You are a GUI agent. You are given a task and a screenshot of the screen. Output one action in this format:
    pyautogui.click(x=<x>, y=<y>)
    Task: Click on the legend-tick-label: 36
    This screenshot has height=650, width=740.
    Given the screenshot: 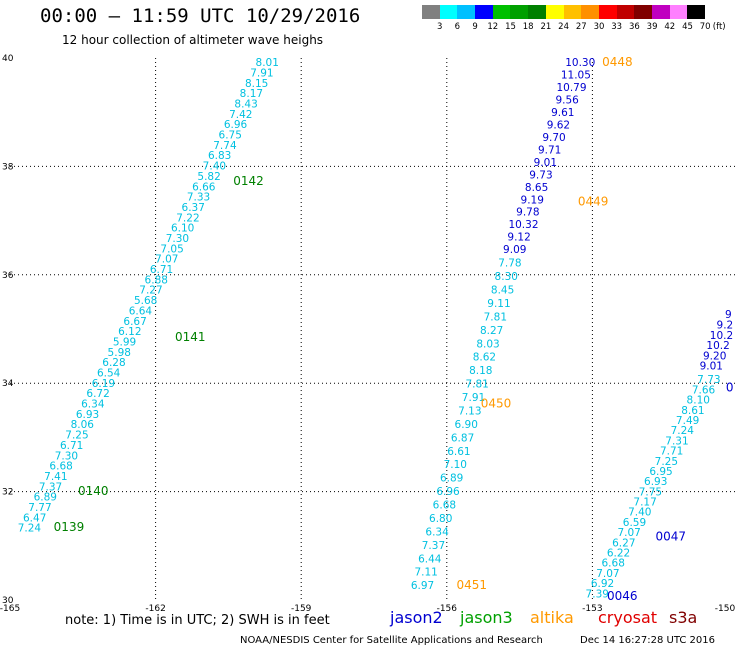 What is the action you would take?
    pyautogui.click(x=634, y=27)
    